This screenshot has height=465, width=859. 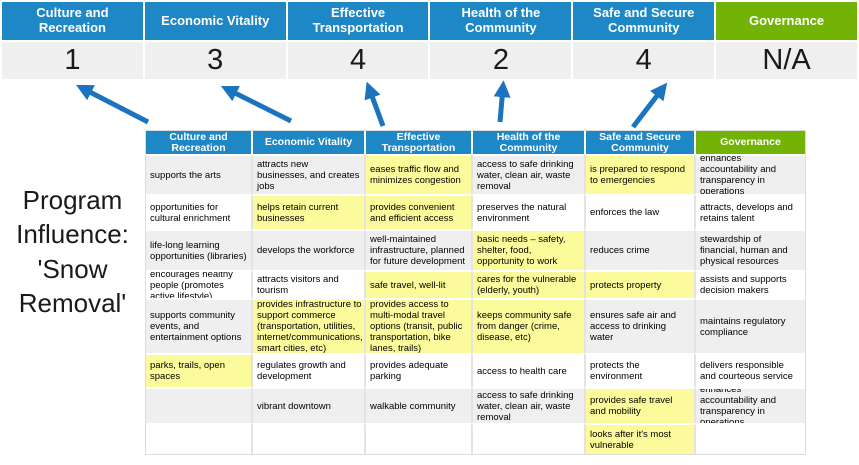 I want to click on matrix-cell-r1-c1: supports the arts, so click(x=198, y=174).